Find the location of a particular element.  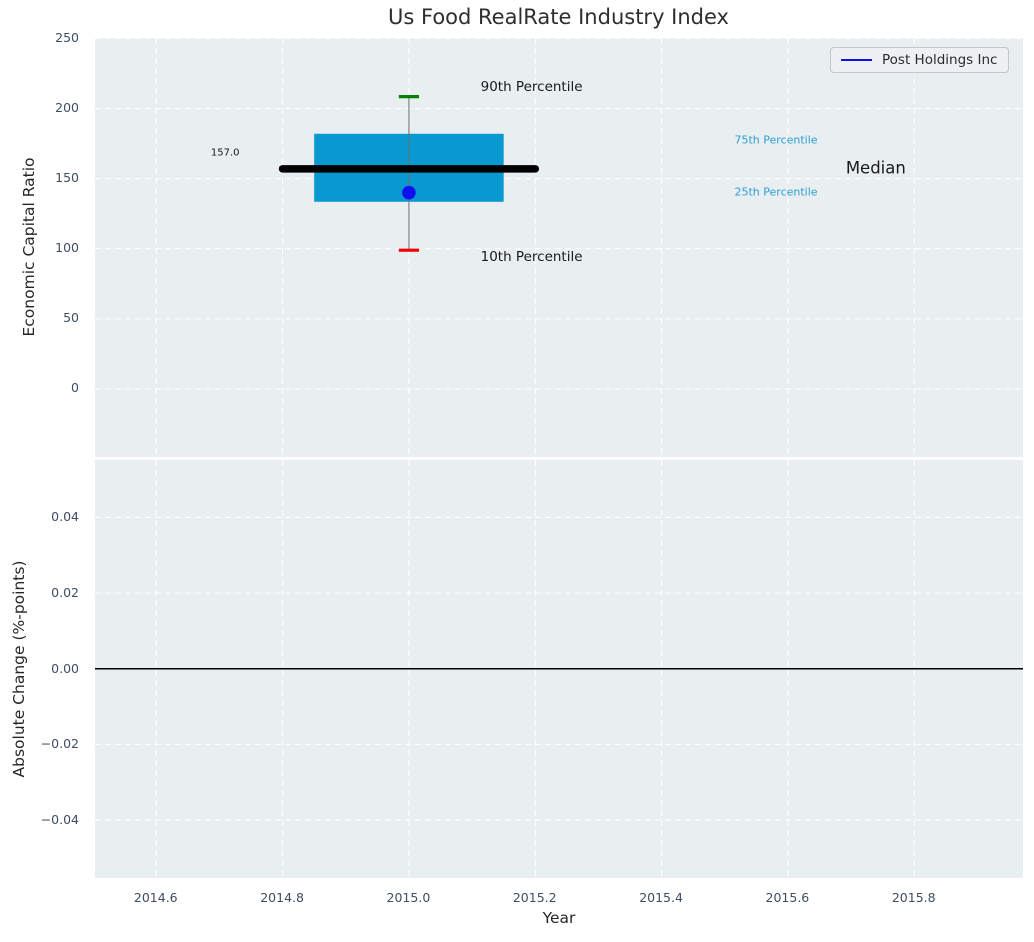

y-tick-label: −0.02 is located at coordinates (59, 744).